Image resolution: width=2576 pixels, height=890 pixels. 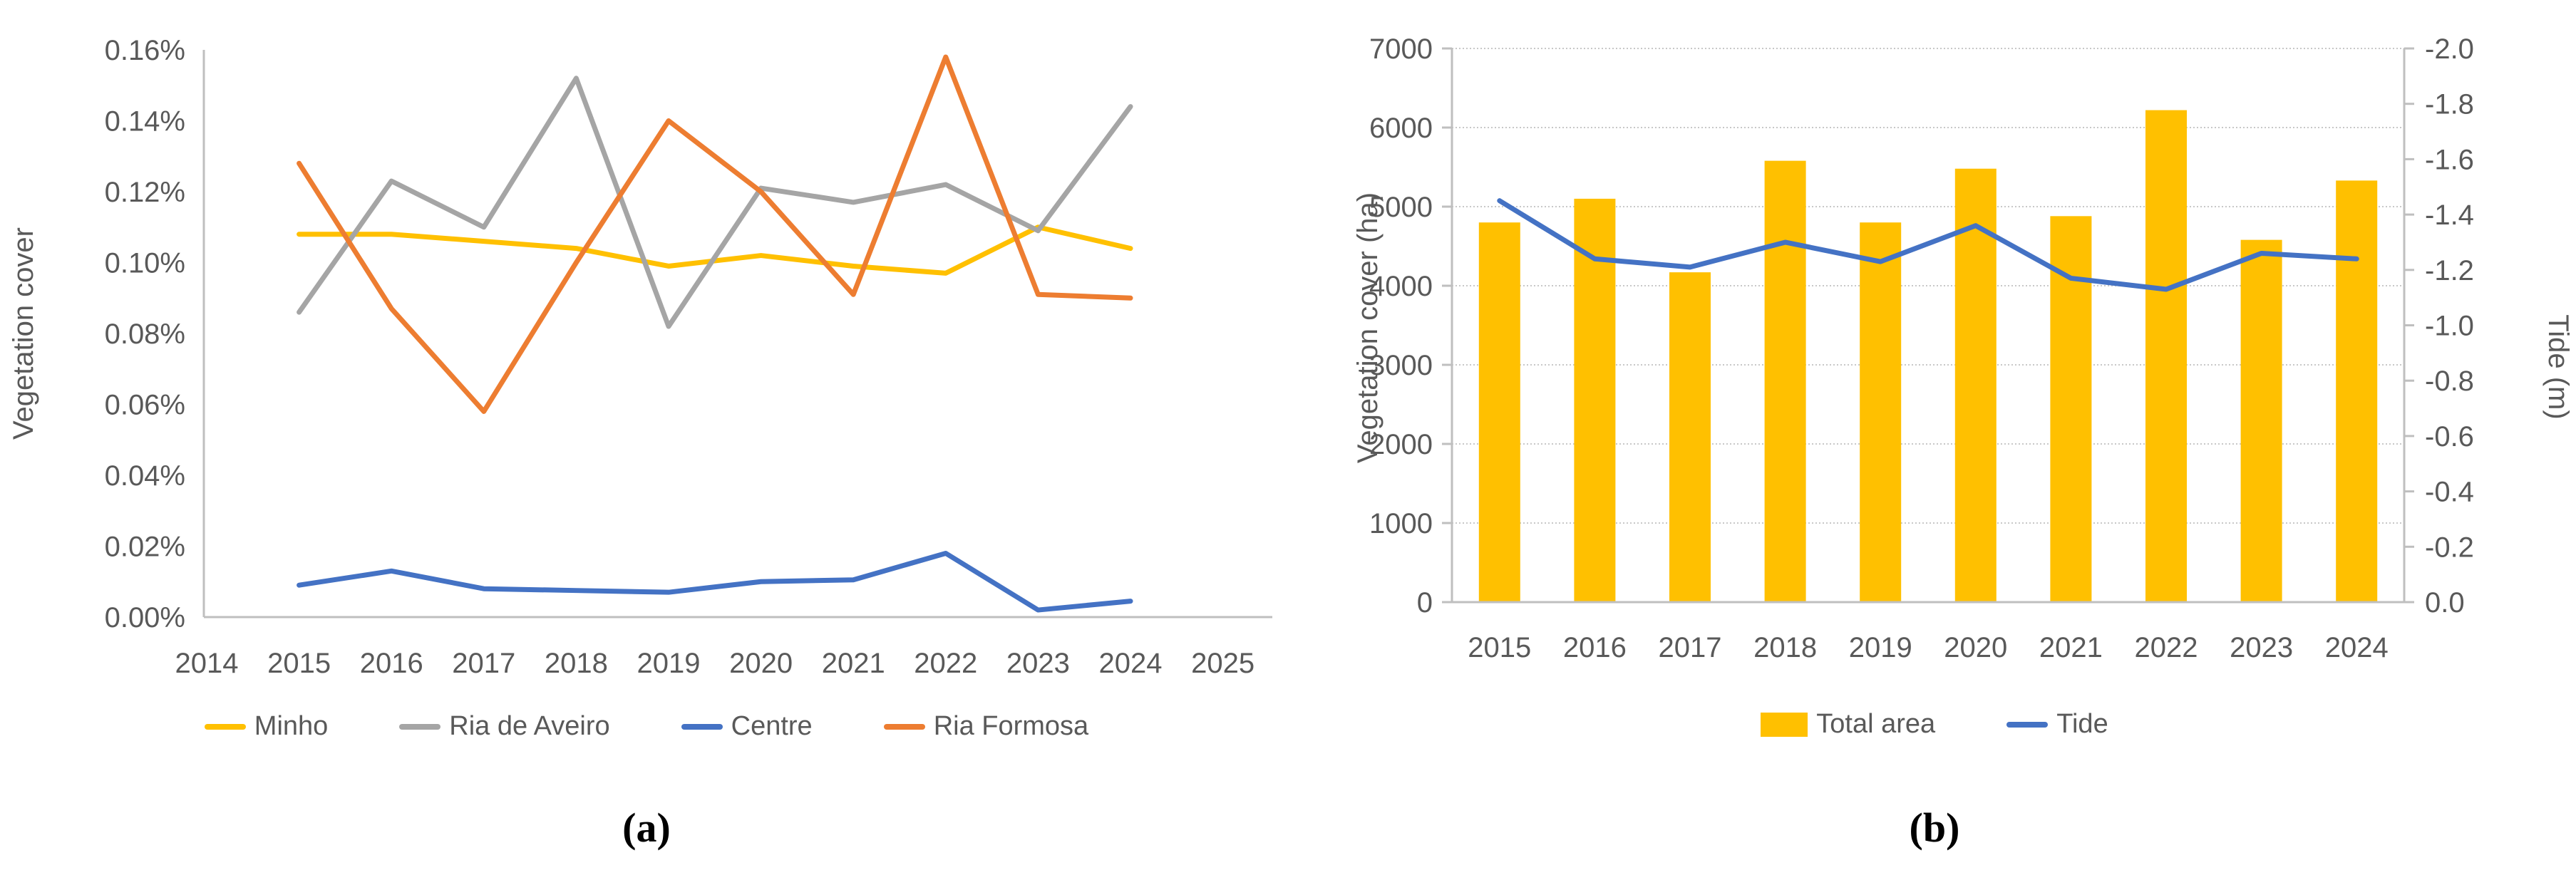 I want to click on legend-label: Ria de Aveiro, so click(x=529, y=726).